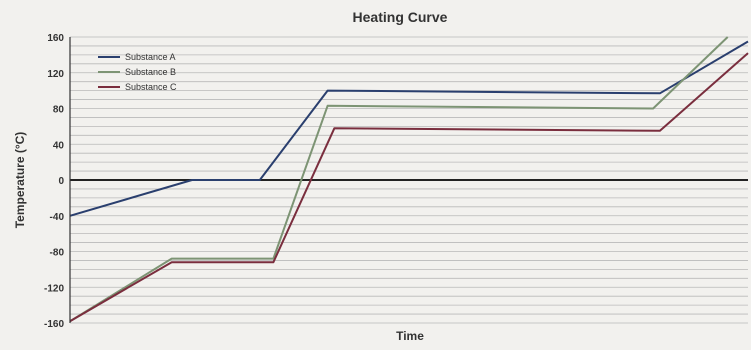 The height and width of the screenshot is (350, 751). I want to click on y-tick-label: -120, so click(54, 288).